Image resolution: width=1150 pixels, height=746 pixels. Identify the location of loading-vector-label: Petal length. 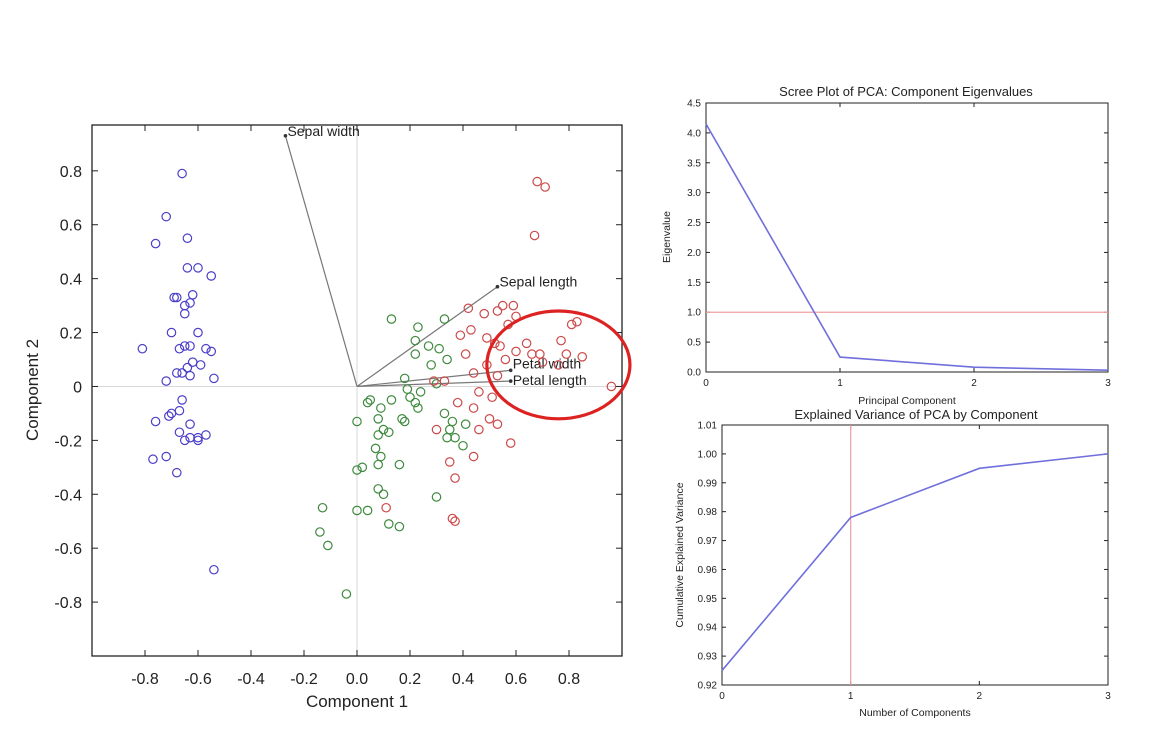
(550, 380).